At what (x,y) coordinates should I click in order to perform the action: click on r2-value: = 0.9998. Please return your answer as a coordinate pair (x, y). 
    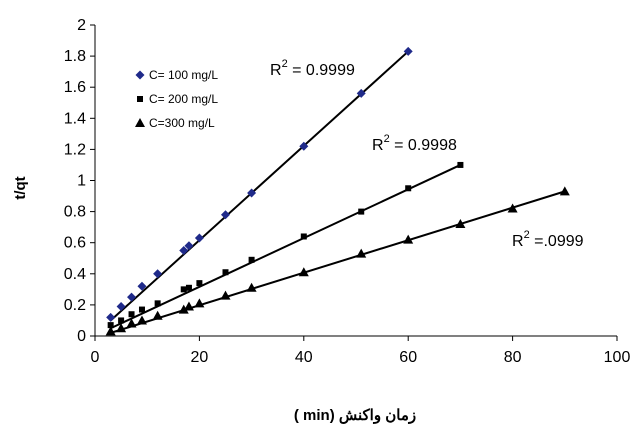
    Looking at the image, I should click on (423, 145).